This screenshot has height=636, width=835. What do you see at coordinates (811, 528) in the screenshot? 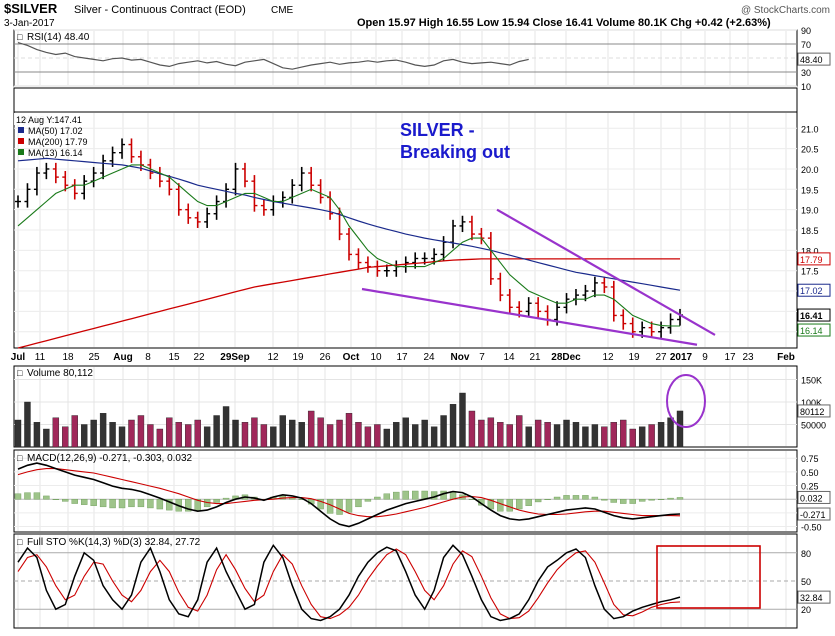
I see `macd-tick-label: -0.50` at bounding box center [811, 528].